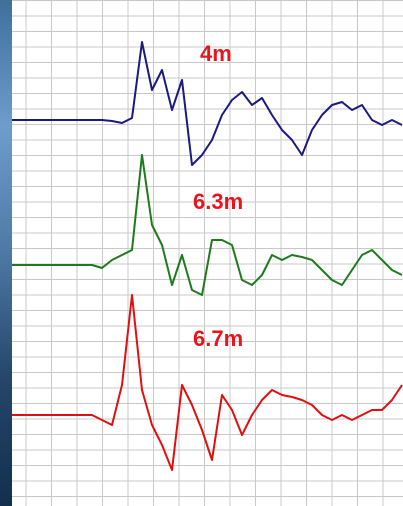 This screenshot has height=506, width=403. What do you see at coordinates (218, 338) in the screenshot?
I see `trace-label: 6.7m` at bounding box center [218, 338].